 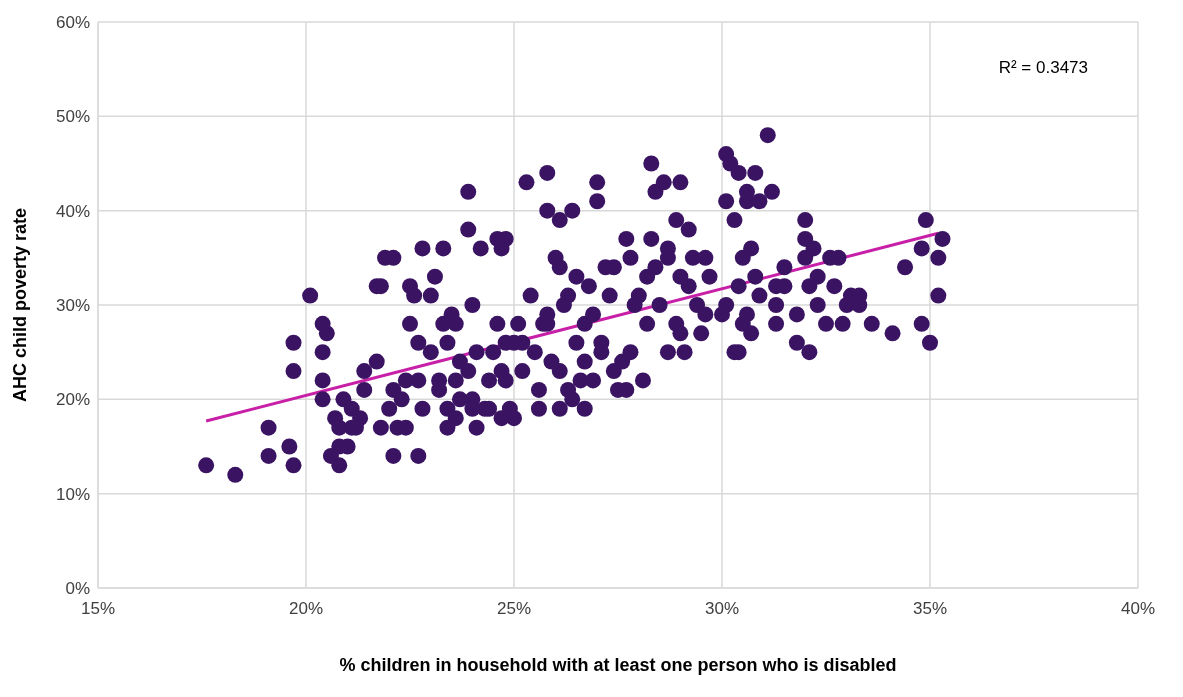 What do you see at coordinates (72, 211) in the screenshot?
I see `y-tick-label: 40%` at bounding box center [72, 211].